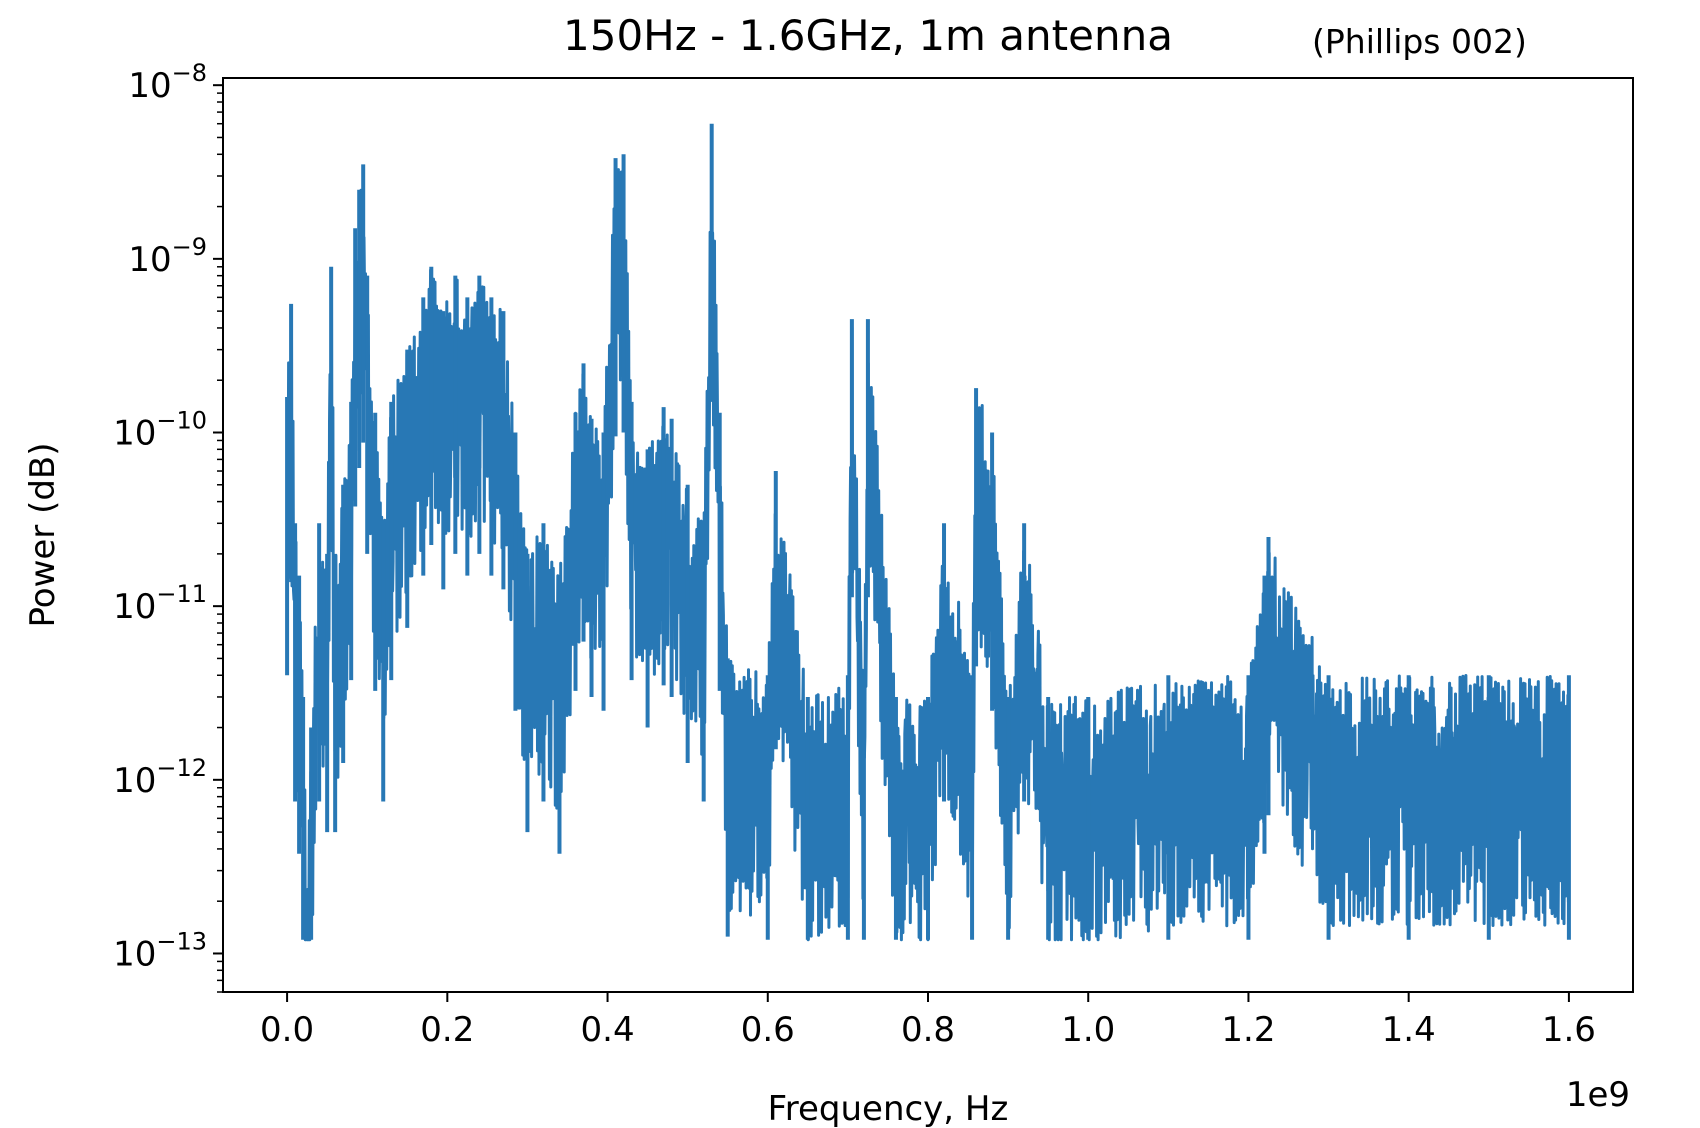 This screenshot has width=1700, height=1128. Describe the element at coordinates (168, 526) in the screenshot. I see `y-axis-ticks: 10⁻¹³ 10⁻¹² 10⁻¹¹ 10⁻¹⁰ 10⁻⁹ 10⁻⁸` at that location.